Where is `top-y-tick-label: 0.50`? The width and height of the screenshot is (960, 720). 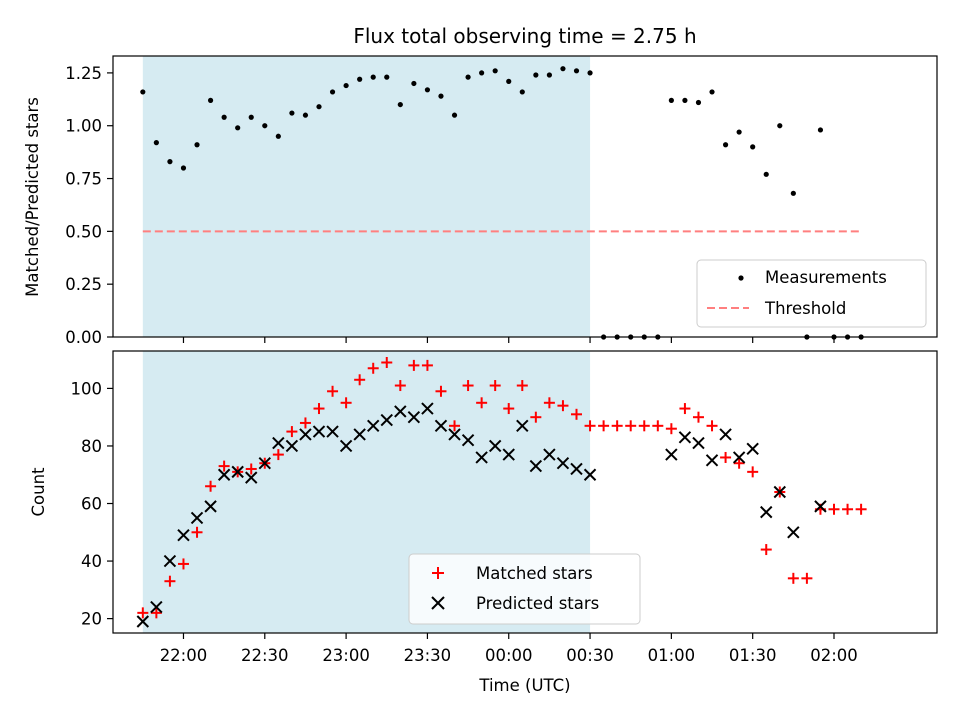
top-y-tick-label: 0.50 is located at coordinates (83, 231).